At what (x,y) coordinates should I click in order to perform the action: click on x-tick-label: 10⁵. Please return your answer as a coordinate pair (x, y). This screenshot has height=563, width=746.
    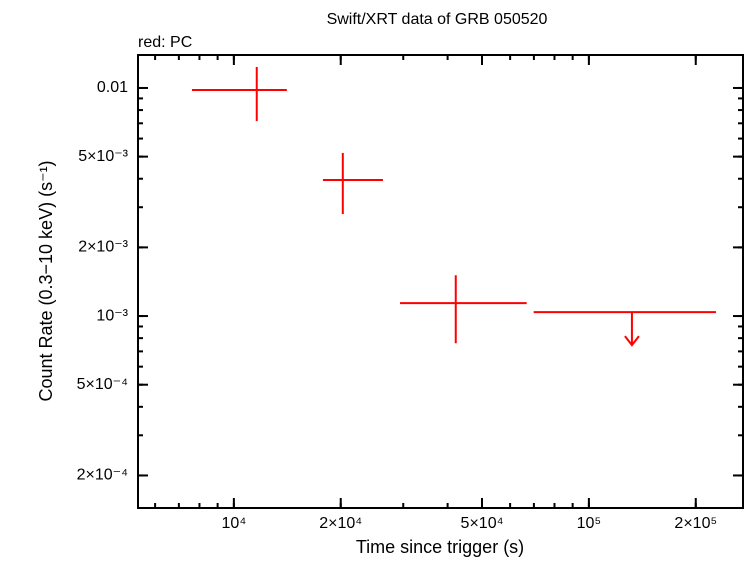
    Looking at the image, I should click on (589, 523).